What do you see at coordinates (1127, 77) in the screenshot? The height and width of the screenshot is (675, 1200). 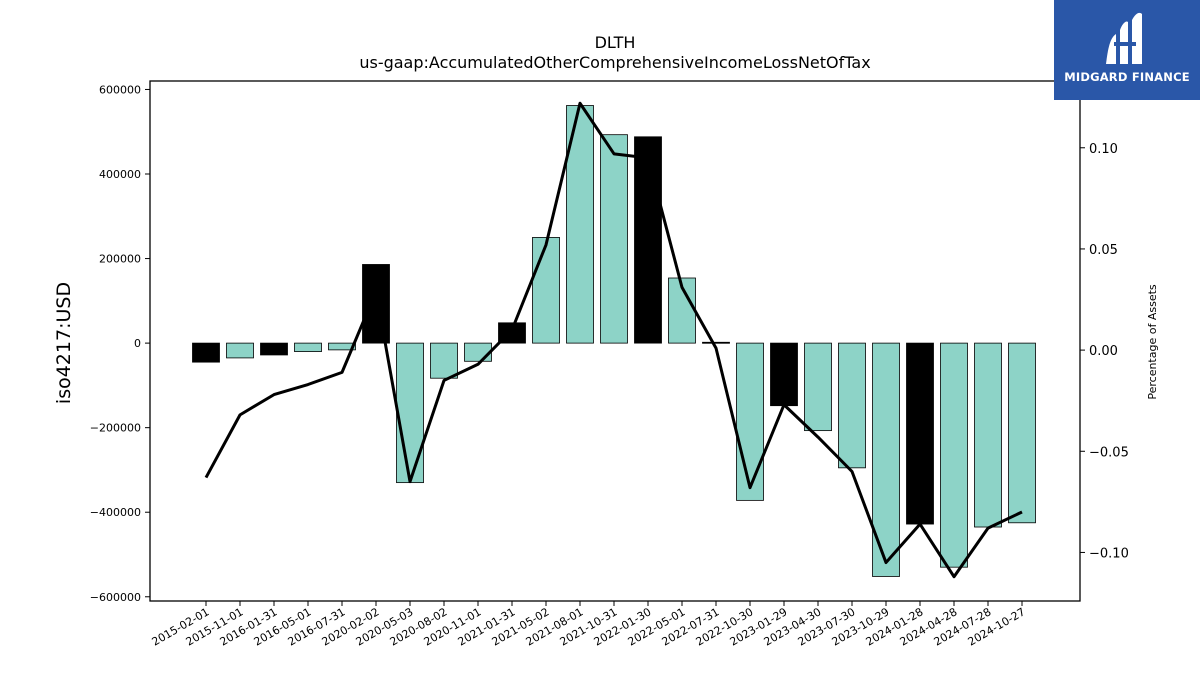 I see `logo-text: MIDGARD FINANCE` at bounding box center [1127, 77].